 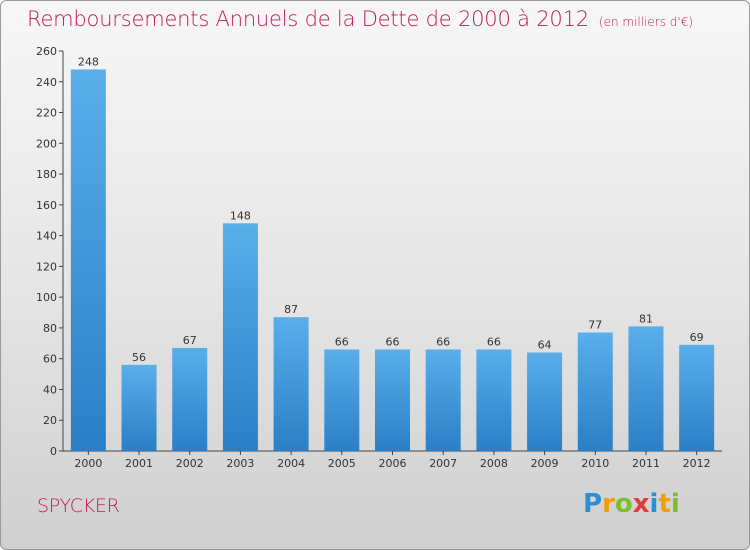 What do you see at coordinates (190, 340) in the screenshot?
I see `data-label: 67` at bounding box center [190, 340].